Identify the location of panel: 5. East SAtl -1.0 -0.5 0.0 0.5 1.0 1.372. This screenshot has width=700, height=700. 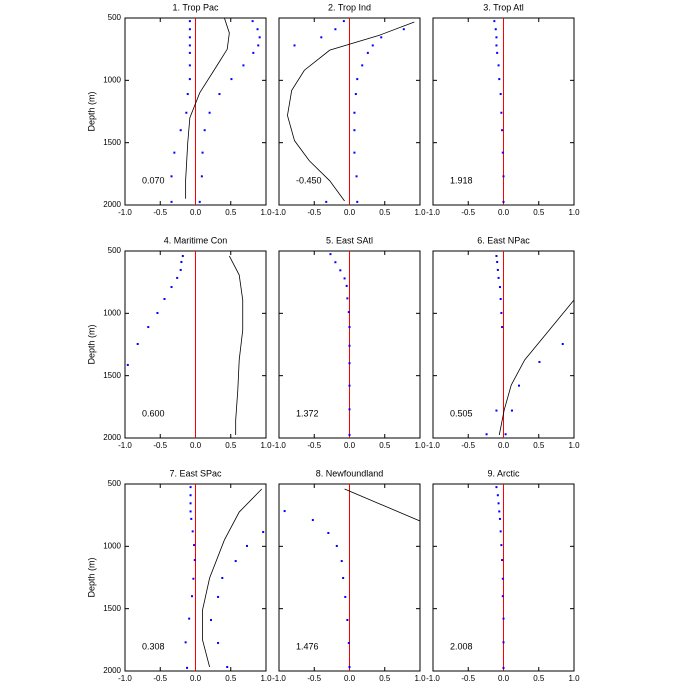
(349, 342).